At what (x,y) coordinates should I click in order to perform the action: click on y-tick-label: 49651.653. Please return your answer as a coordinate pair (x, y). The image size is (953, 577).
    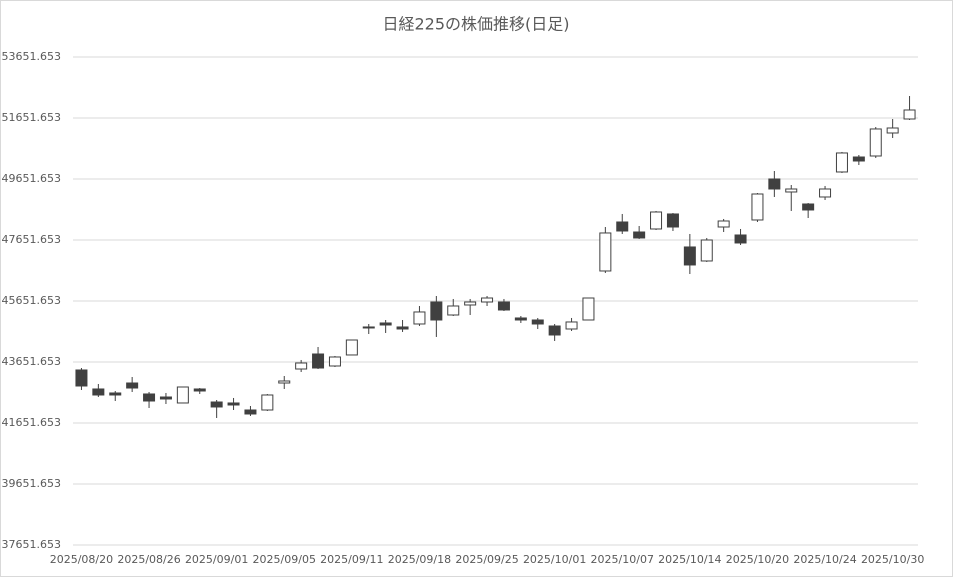
    Looking at the image, I should click on (32, 178).